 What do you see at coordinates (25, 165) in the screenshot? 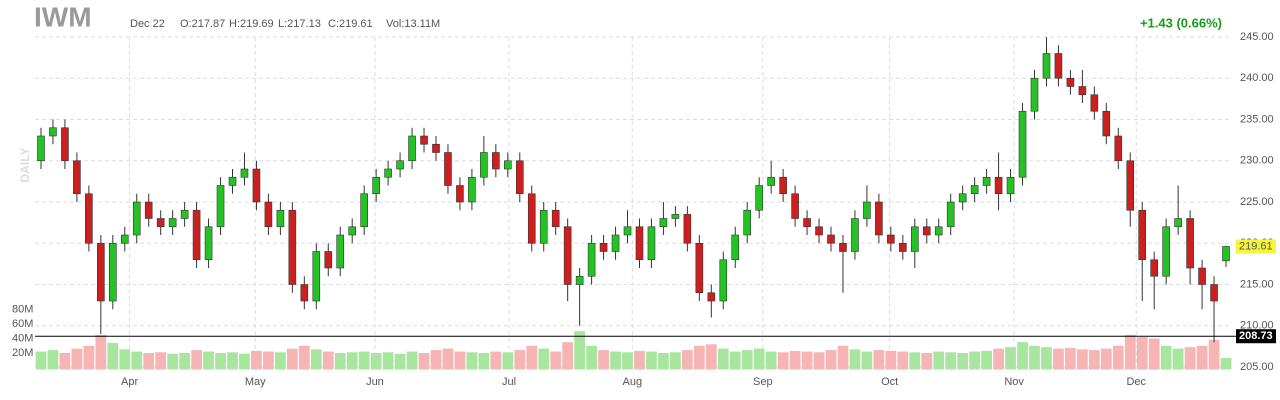
I see `period-label: DAILY` at bounding box center [25, 165].